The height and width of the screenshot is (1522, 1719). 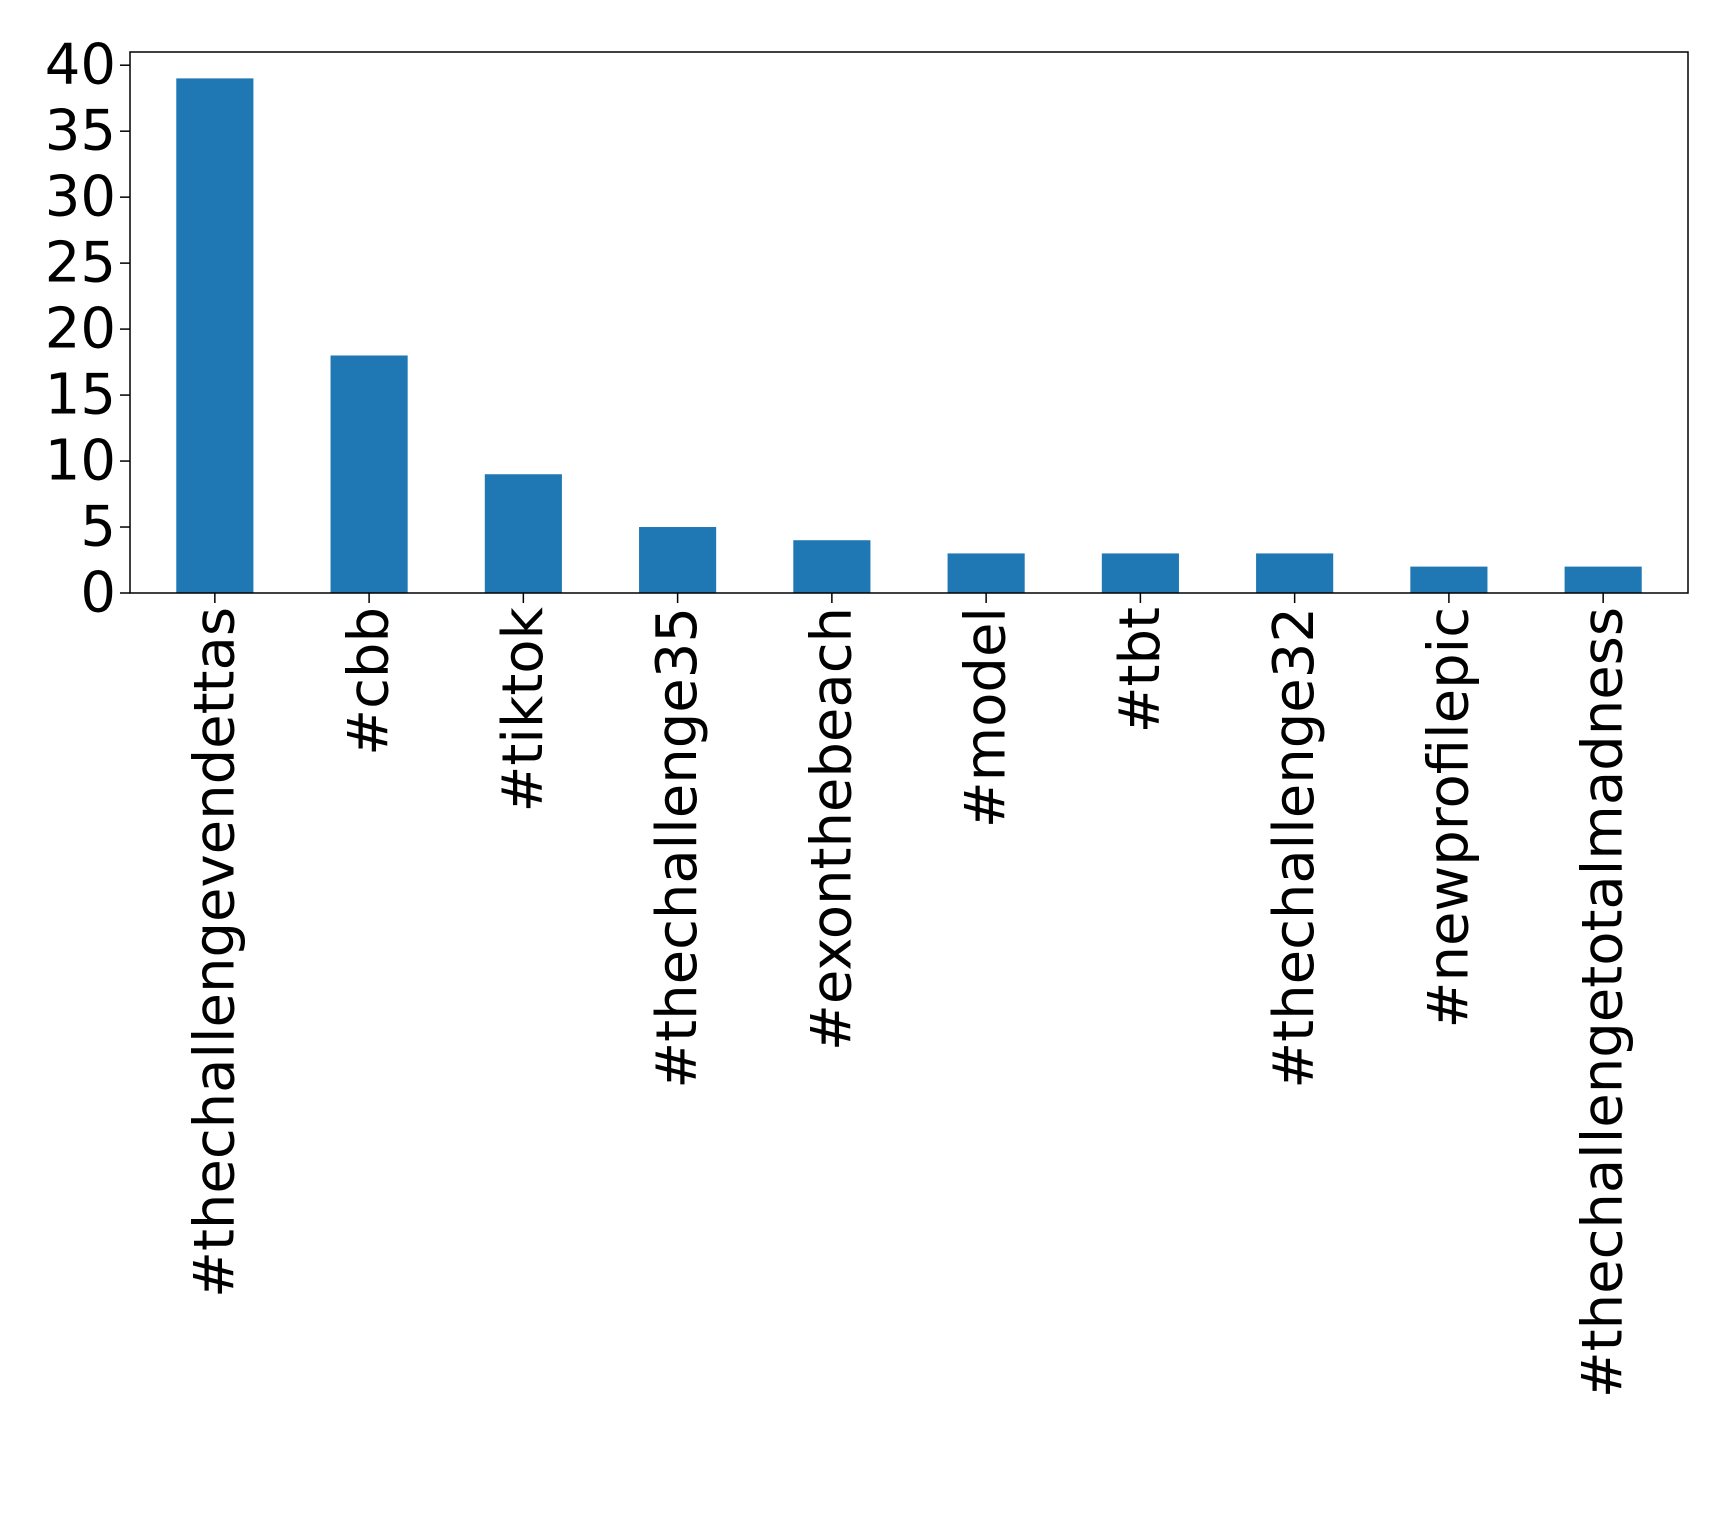 What do you see at coordinates (523, 533) in the screenshot?
I see `bar-tiktok` at bounding box center [523, 533].